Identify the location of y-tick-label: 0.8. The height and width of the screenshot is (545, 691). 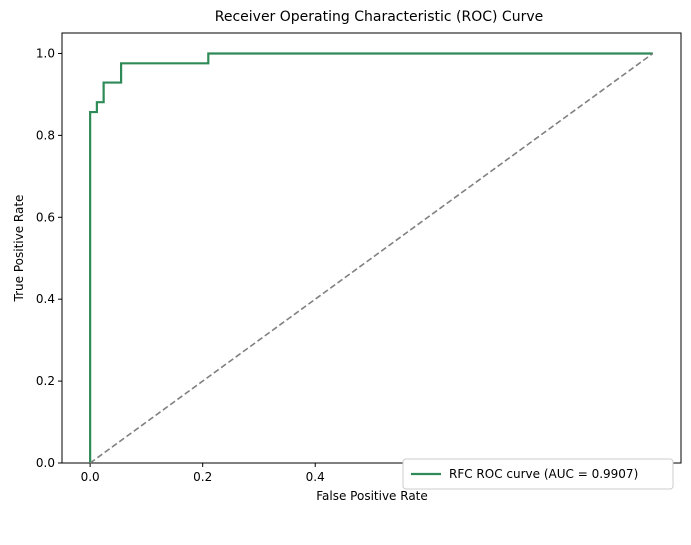
(45, 135).